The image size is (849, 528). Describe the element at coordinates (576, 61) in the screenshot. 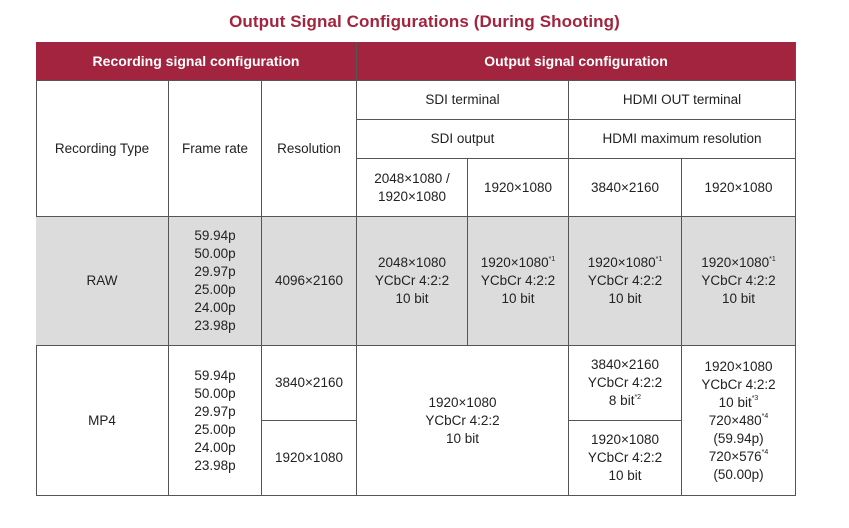

I see `header-output-group: Output signal configuration` at that location.